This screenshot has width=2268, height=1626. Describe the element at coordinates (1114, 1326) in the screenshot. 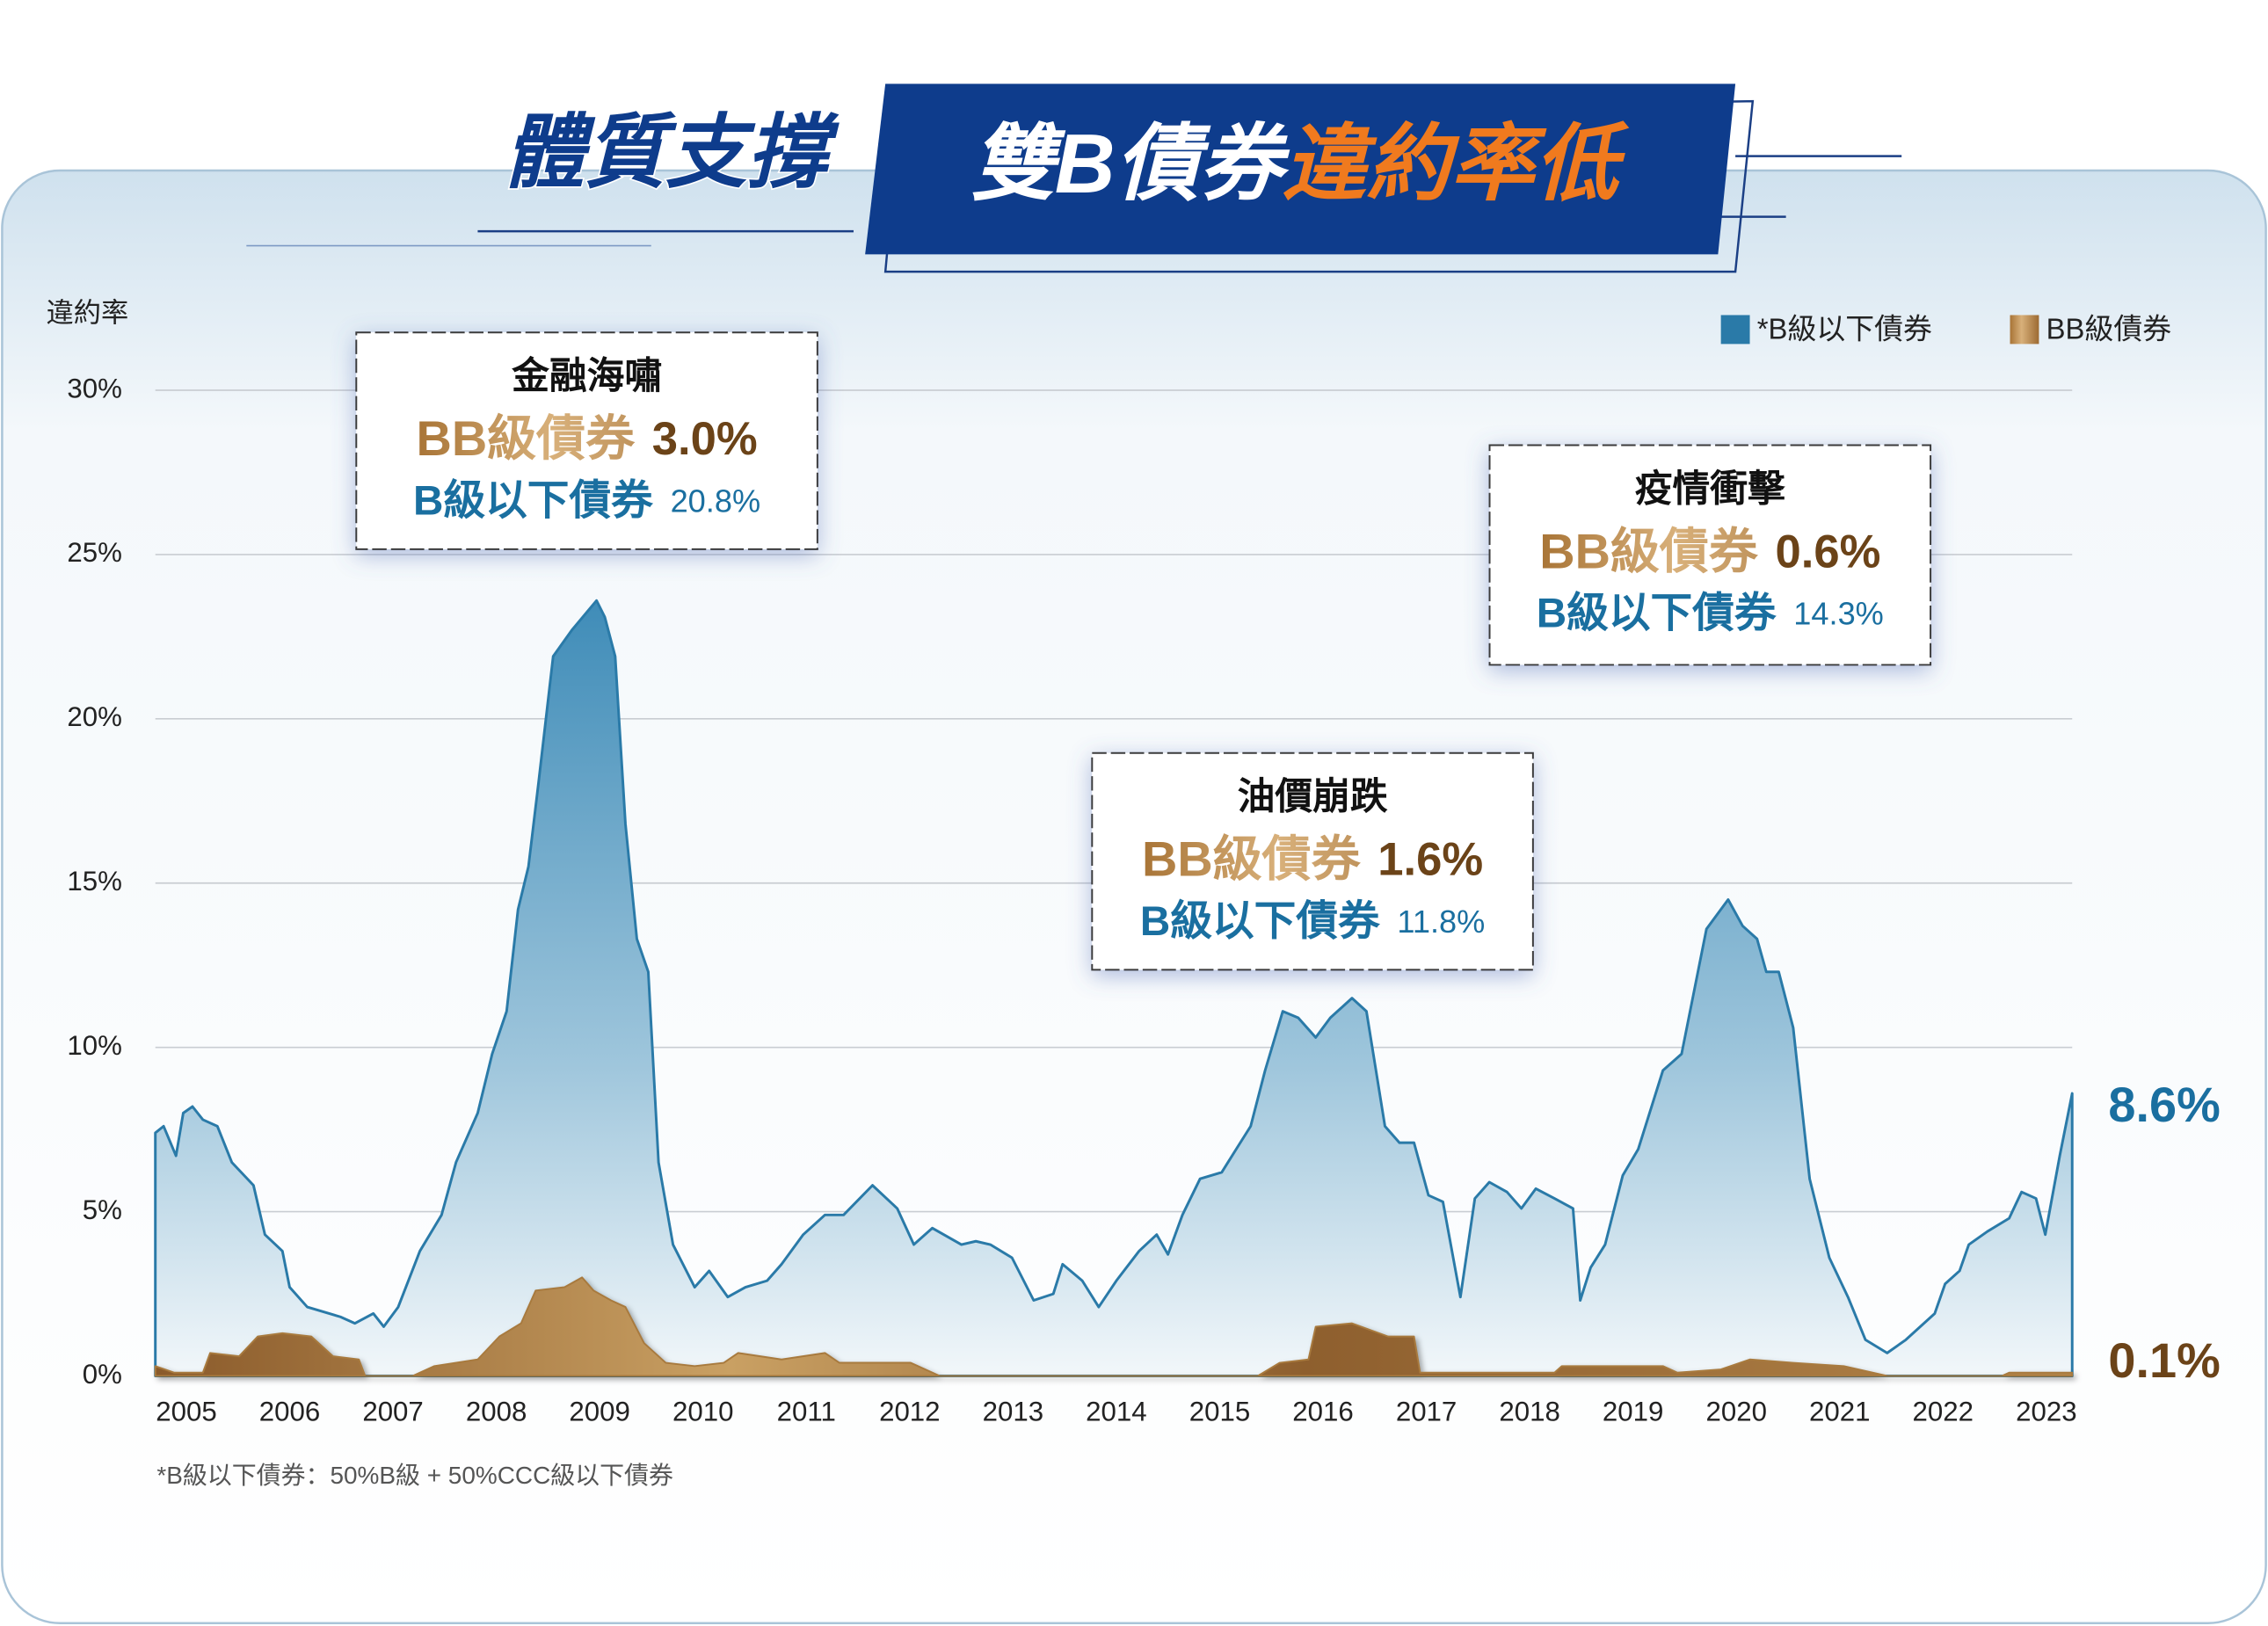

I see `area` at that location.